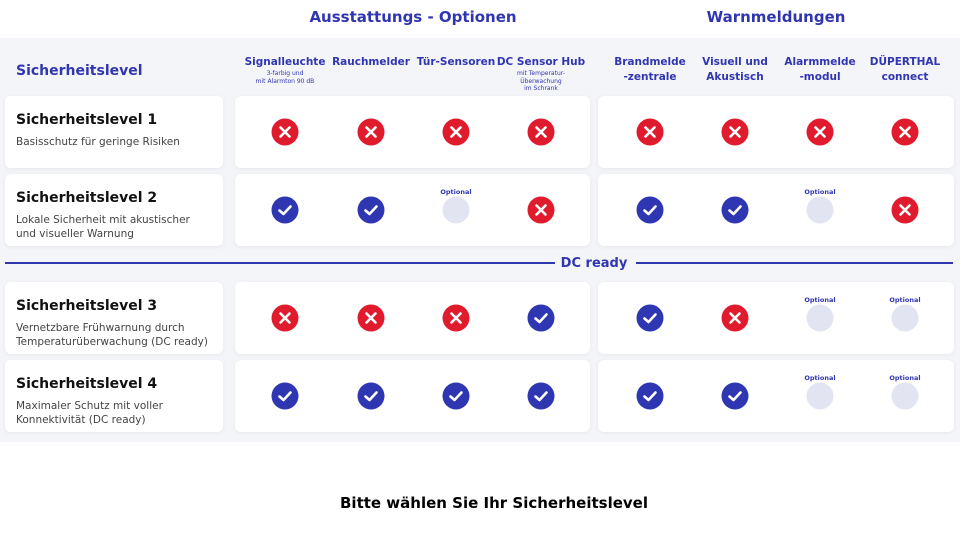  Describe the element at coordinates (87, 198) in the screenshot. I see `row-title: Sicherheitslevel 2` at that location.